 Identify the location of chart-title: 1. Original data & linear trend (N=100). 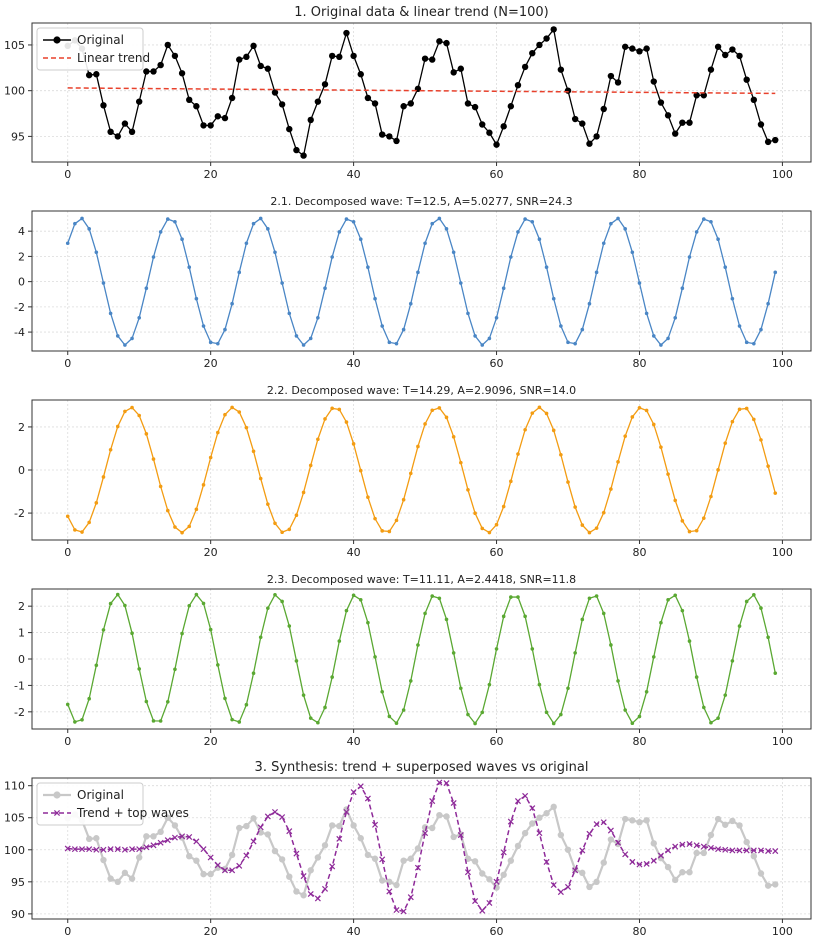
(421, 12).